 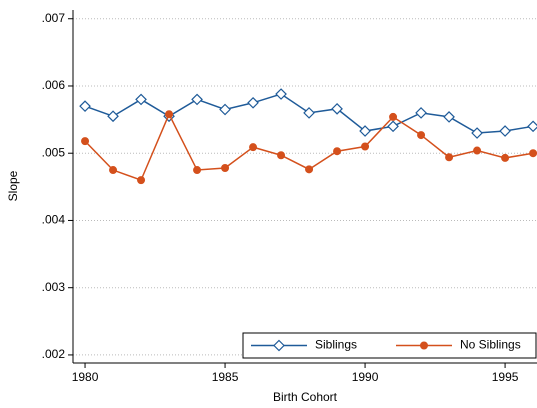 What do you see at coordinates (365, 377) in the screenshot?
I see `x-tick-label: 1990` at bounding box center [365, 377].